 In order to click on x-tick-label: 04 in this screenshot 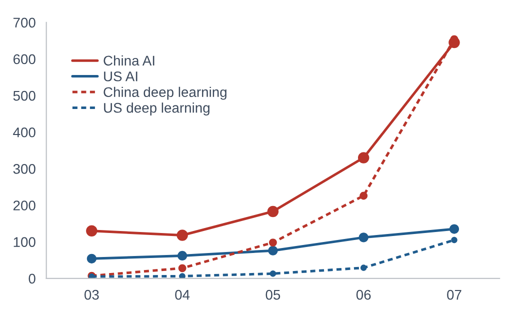, I will do `click(182, 295)`.